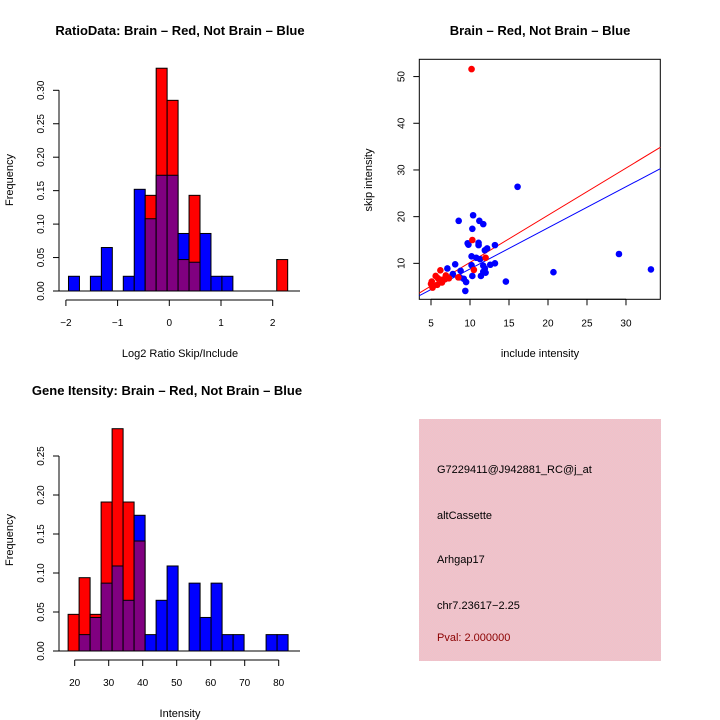 The image size is (720, 720). What do you see at coordinates (401, 170) in the screenshot?
I see `y-tick-label: 30` at bounding box center [401, 170].